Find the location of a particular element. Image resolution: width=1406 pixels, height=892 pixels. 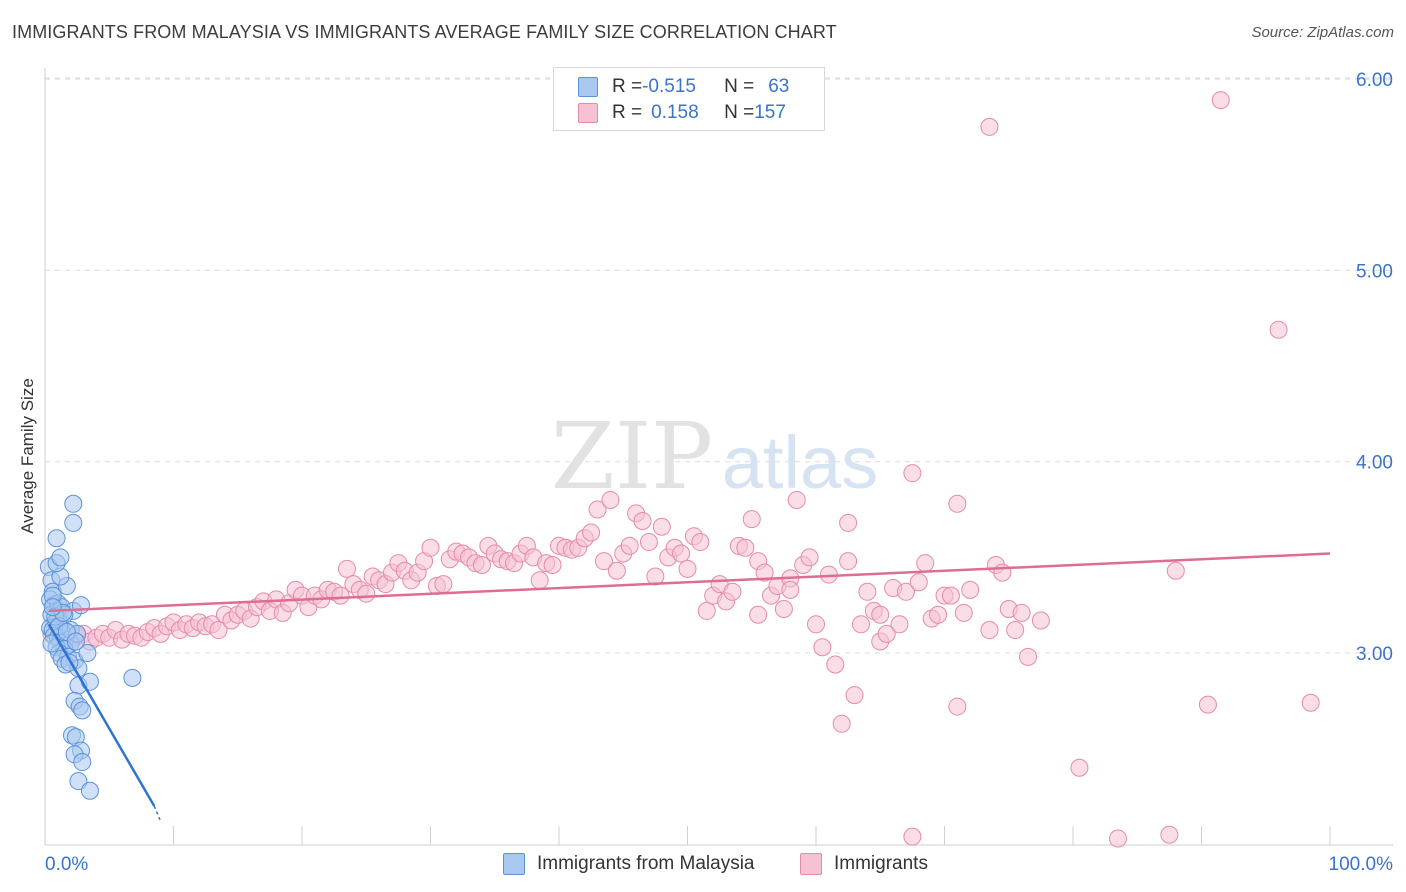

bottom-legend-malaysia: Immigrants from Malaysia is located at coordinates (629, 864).